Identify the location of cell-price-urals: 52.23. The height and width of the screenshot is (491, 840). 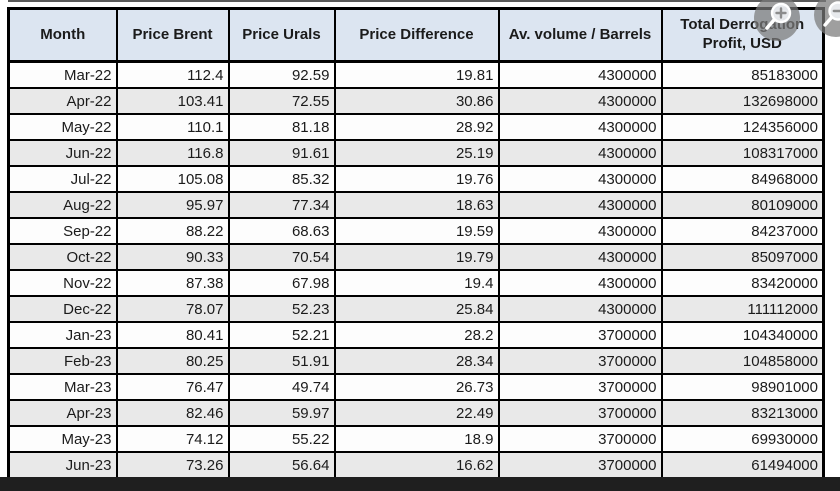
(281, 309).